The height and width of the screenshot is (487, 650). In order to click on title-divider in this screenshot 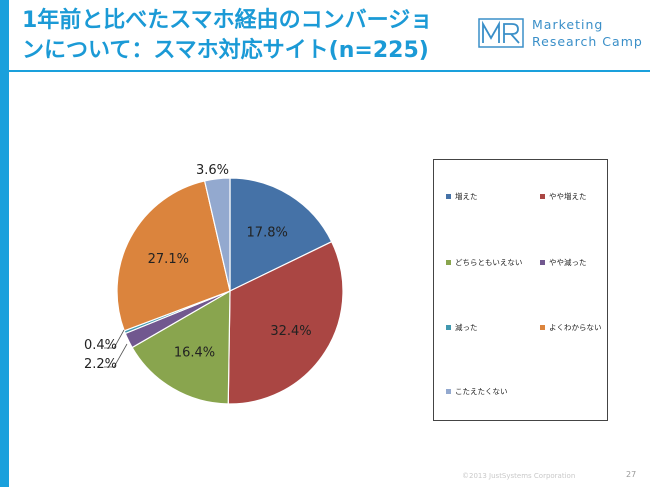, I will do `click(329, 71)`.